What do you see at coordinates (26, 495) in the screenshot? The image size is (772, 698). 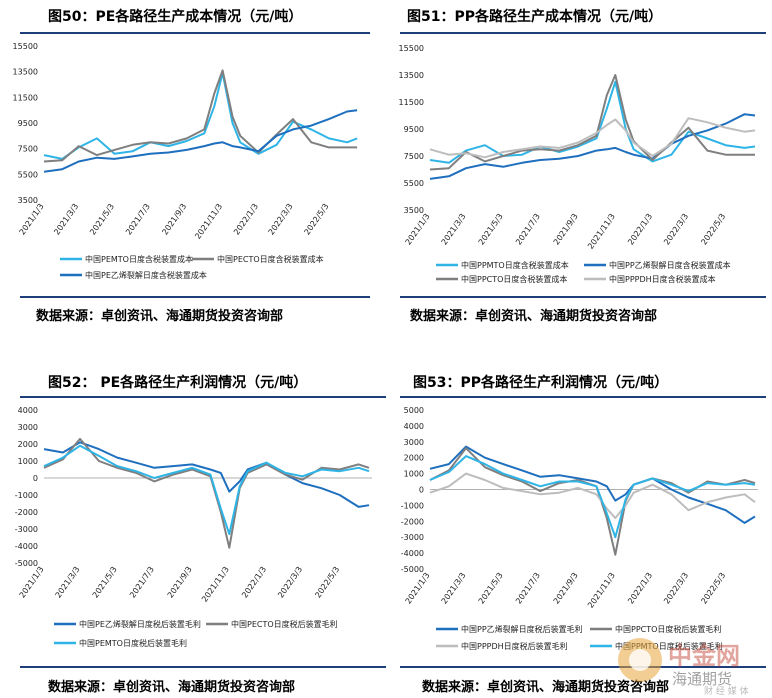 I see `c52-ytick-label: -1000` at bounding box center [26, 495].